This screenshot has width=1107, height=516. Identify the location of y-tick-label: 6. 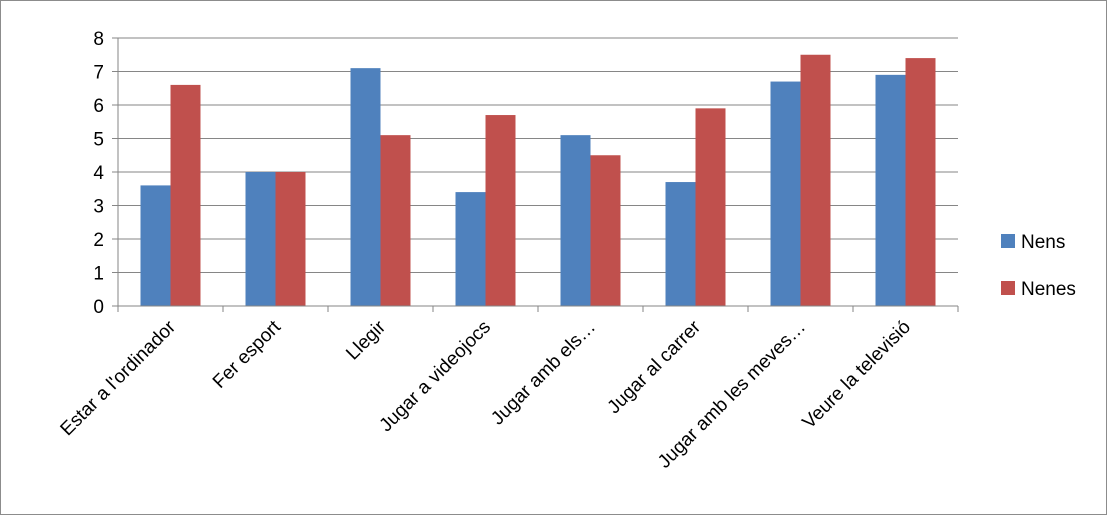
(98, 106).